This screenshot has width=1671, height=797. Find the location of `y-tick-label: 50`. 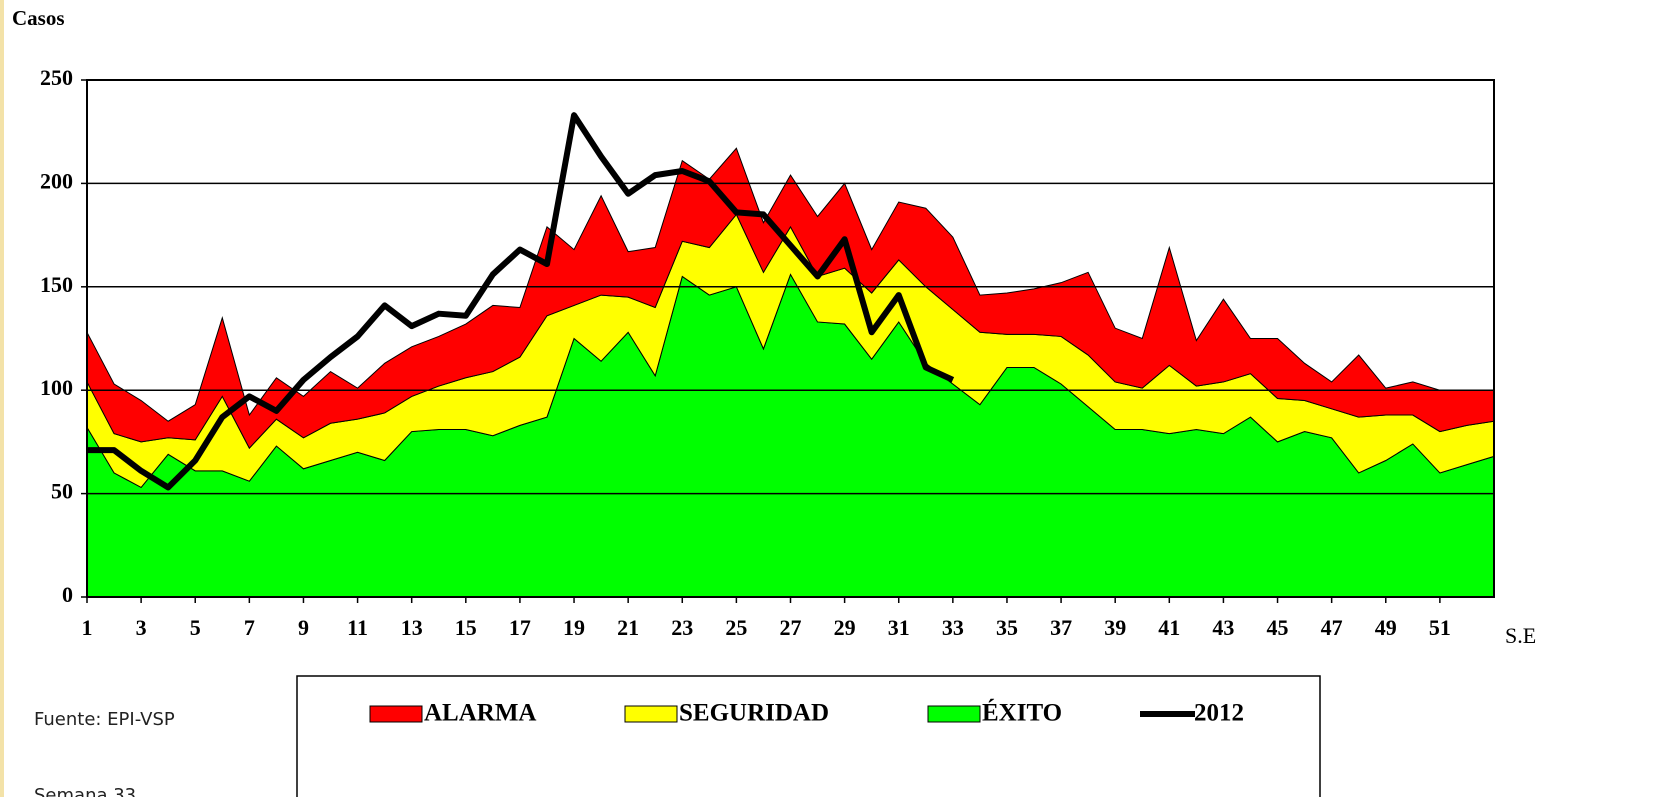

y-tick-label: 50 is located at coordinates (62, 491).